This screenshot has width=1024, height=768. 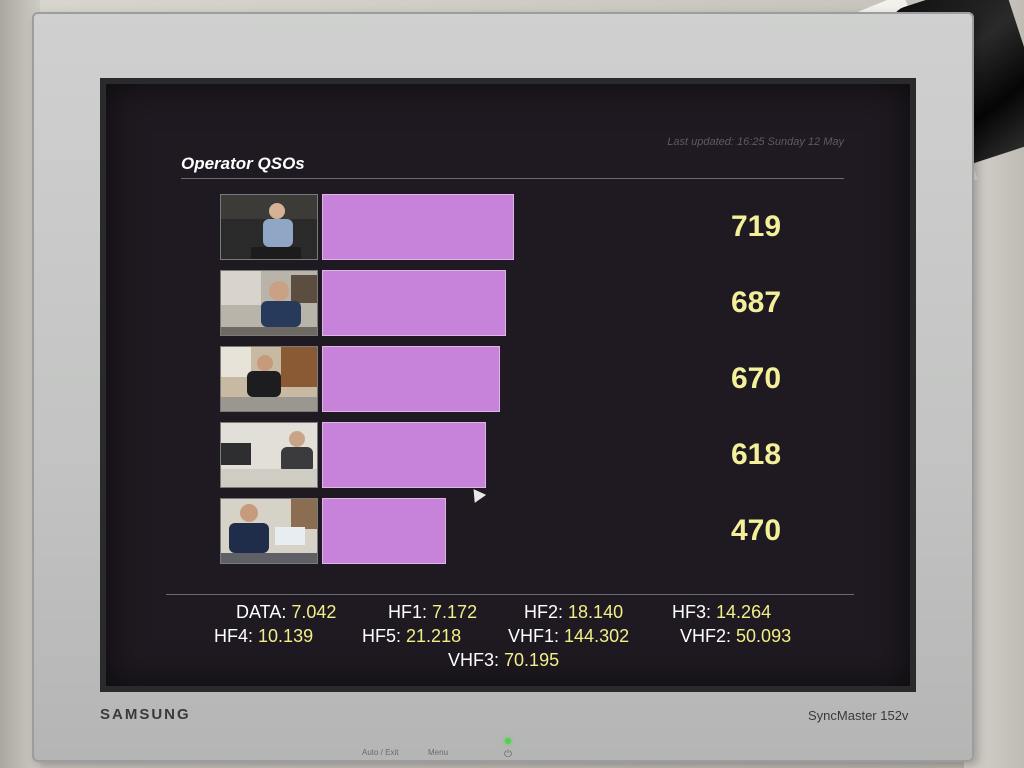 I want to click on stat-label: HF5, so click(x=379, y=636).